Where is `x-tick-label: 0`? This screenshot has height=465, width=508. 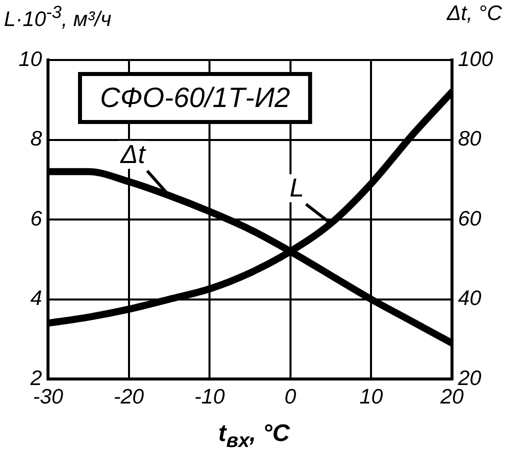 x-tick-label: 0 is located at coordinates (290, 396).